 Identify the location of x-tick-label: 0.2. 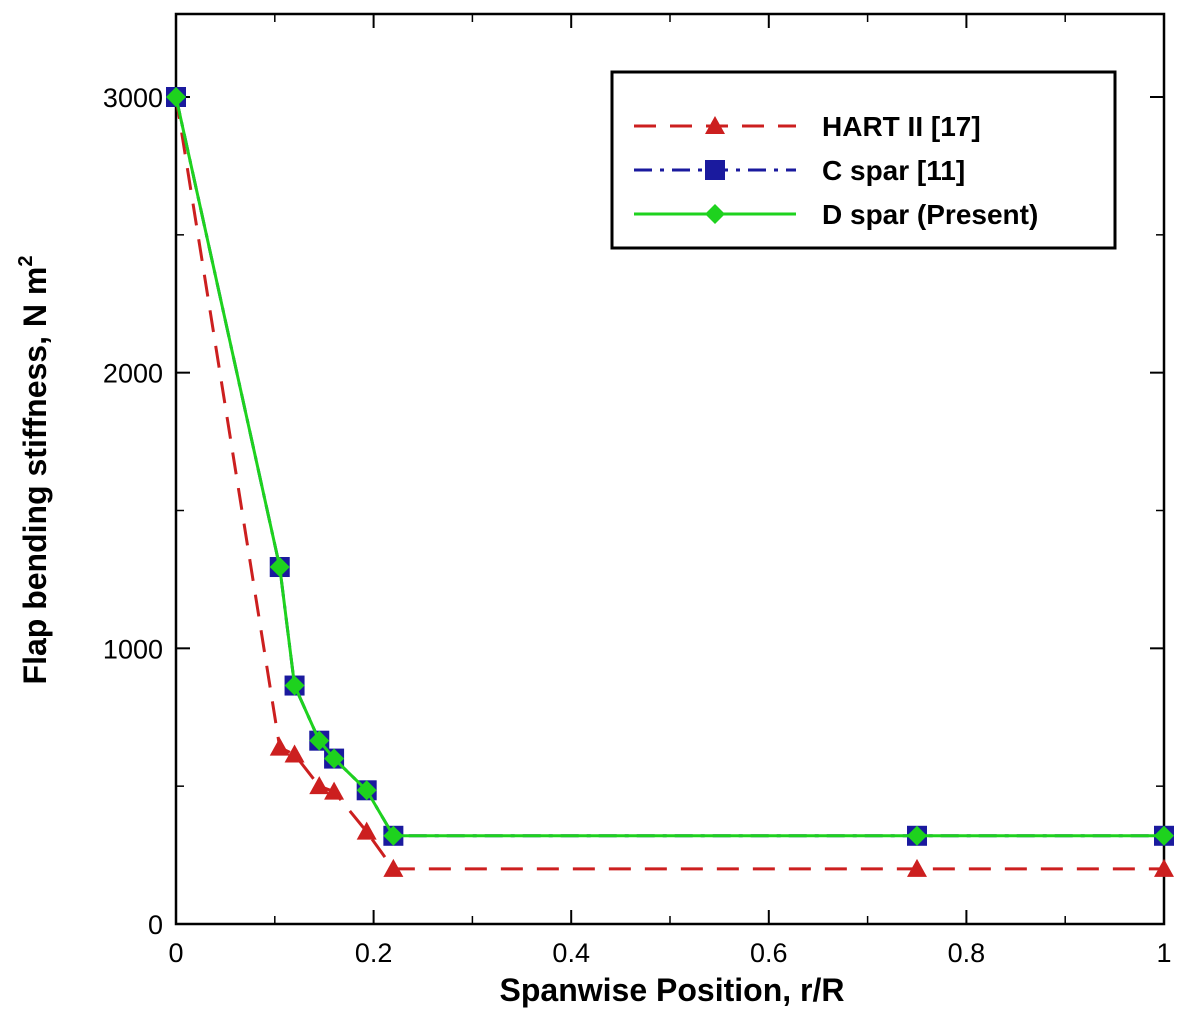
(374, 953).